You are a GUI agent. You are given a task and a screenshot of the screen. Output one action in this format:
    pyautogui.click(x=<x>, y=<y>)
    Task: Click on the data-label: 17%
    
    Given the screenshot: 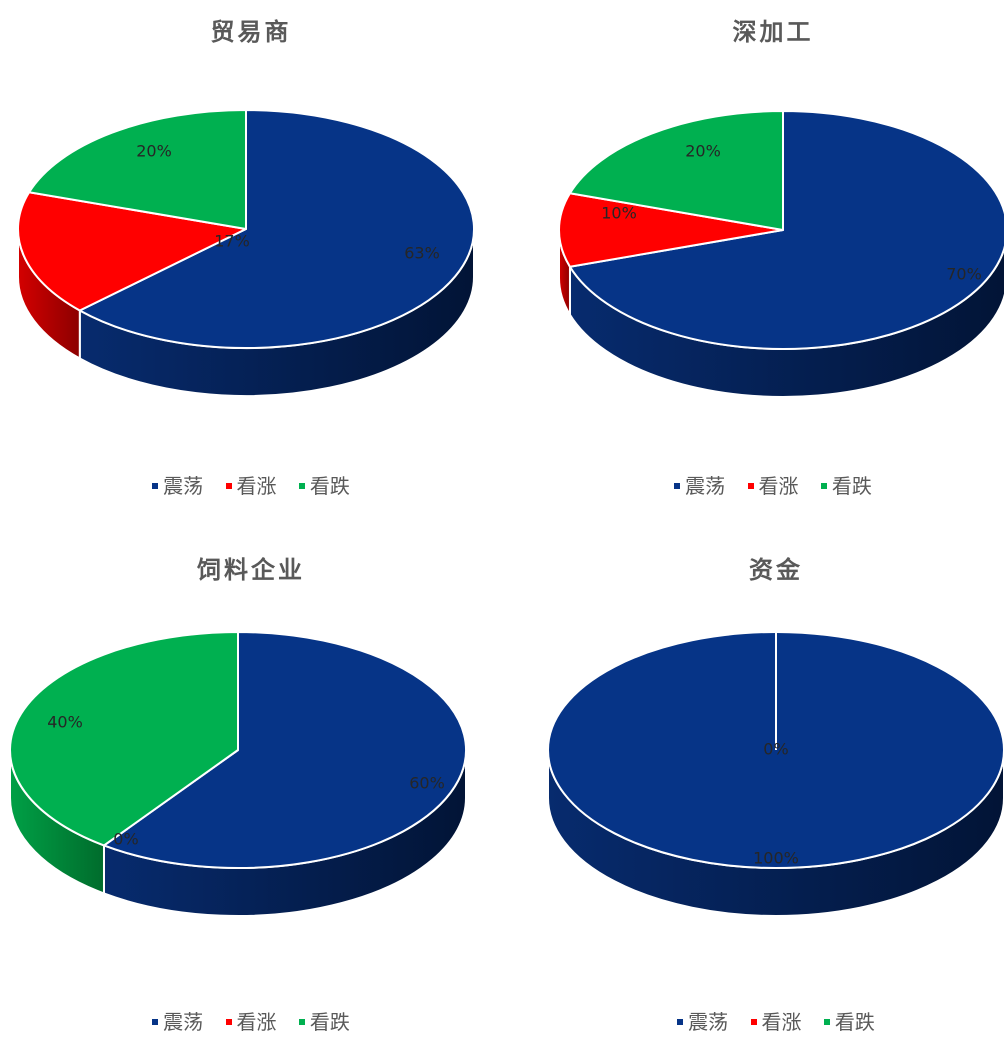 What is the action you would take?
    pyautogui.click(x=232, y=241)
    